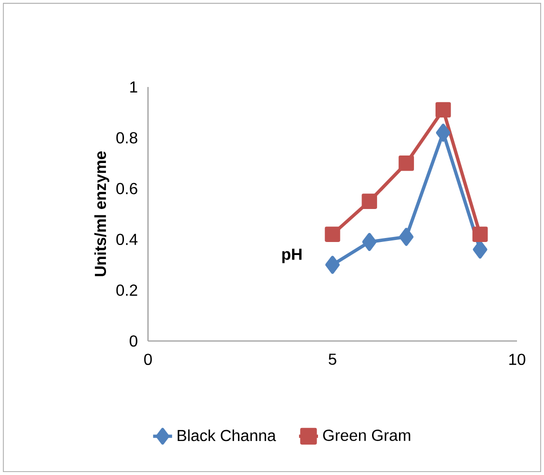  What do you see at coordinates (127, 138) in the screenshot?
I see `y-tick-label: 0.8` at bounding box center [127, 138].